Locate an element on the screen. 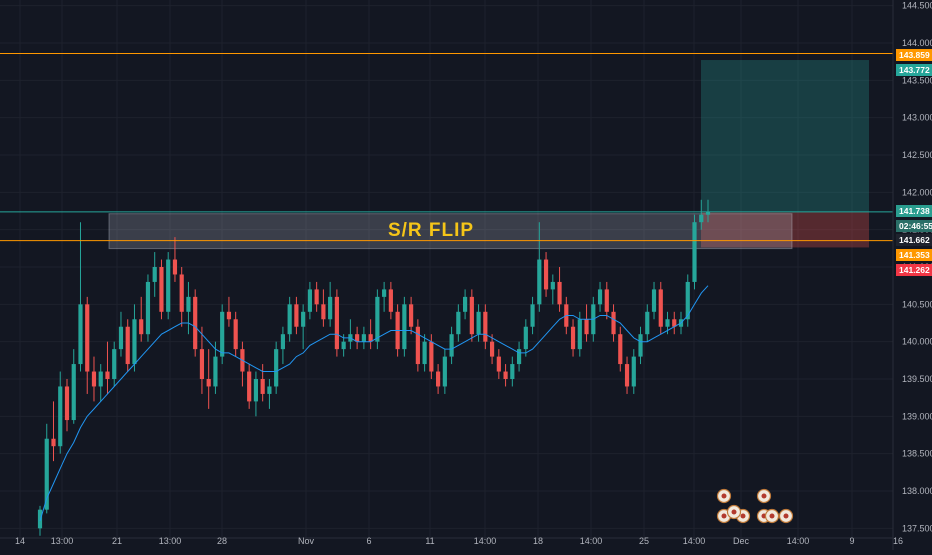  time-tick-label: 14:00 is located at coordinates (591, 541).